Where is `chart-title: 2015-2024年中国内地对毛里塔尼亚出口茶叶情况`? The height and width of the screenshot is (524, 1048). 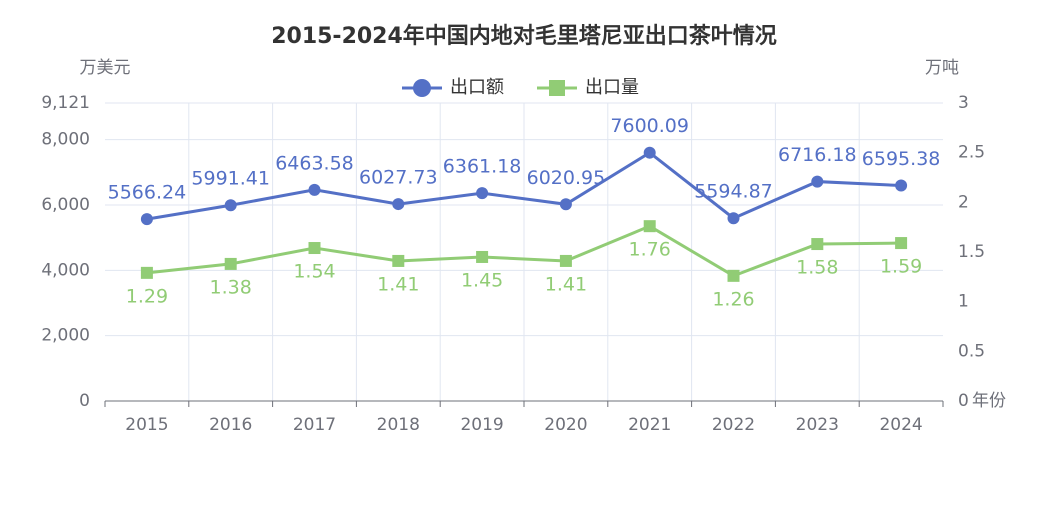 chart-title: 2015-2024年中国内地对毛里塔尼亚出口茶叶情况 is located at coordinates (524, 36).